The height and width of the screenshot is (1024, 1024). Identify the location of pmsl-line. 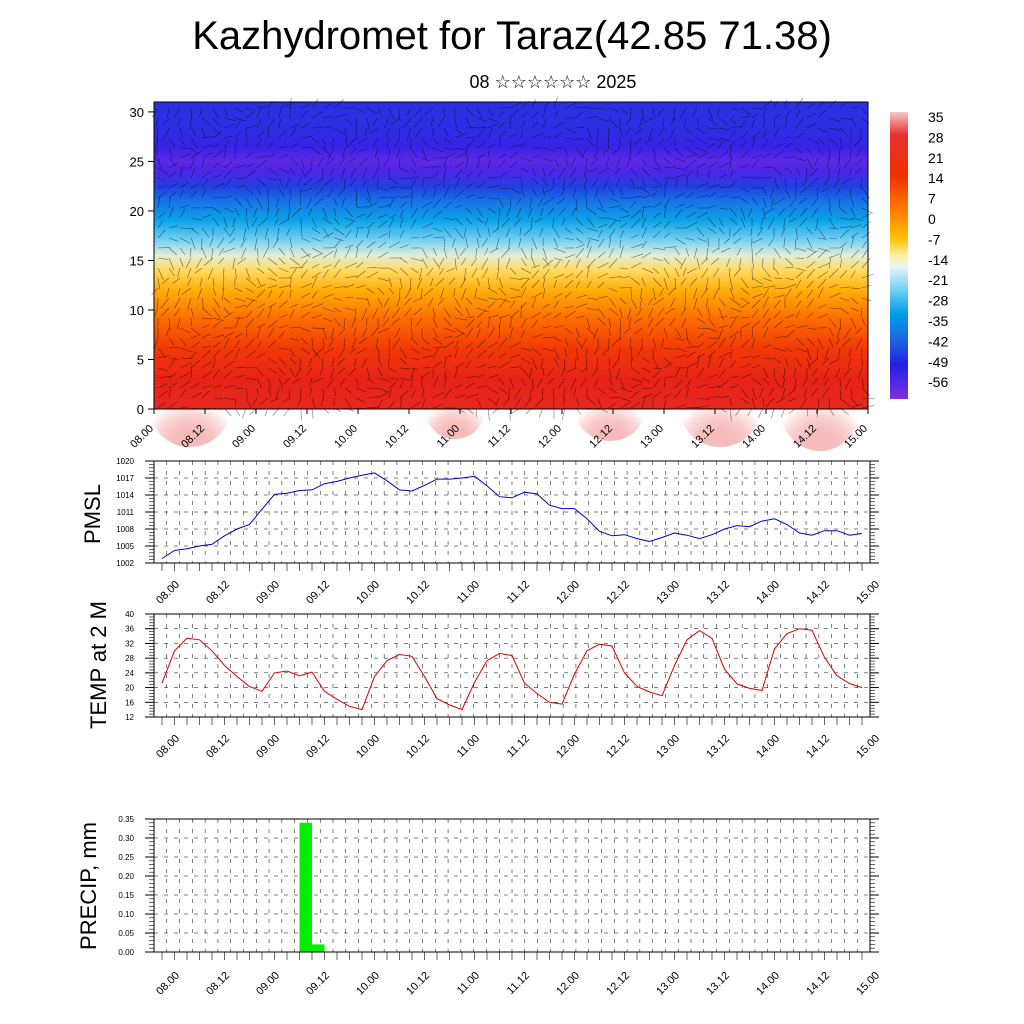
(512, 515).